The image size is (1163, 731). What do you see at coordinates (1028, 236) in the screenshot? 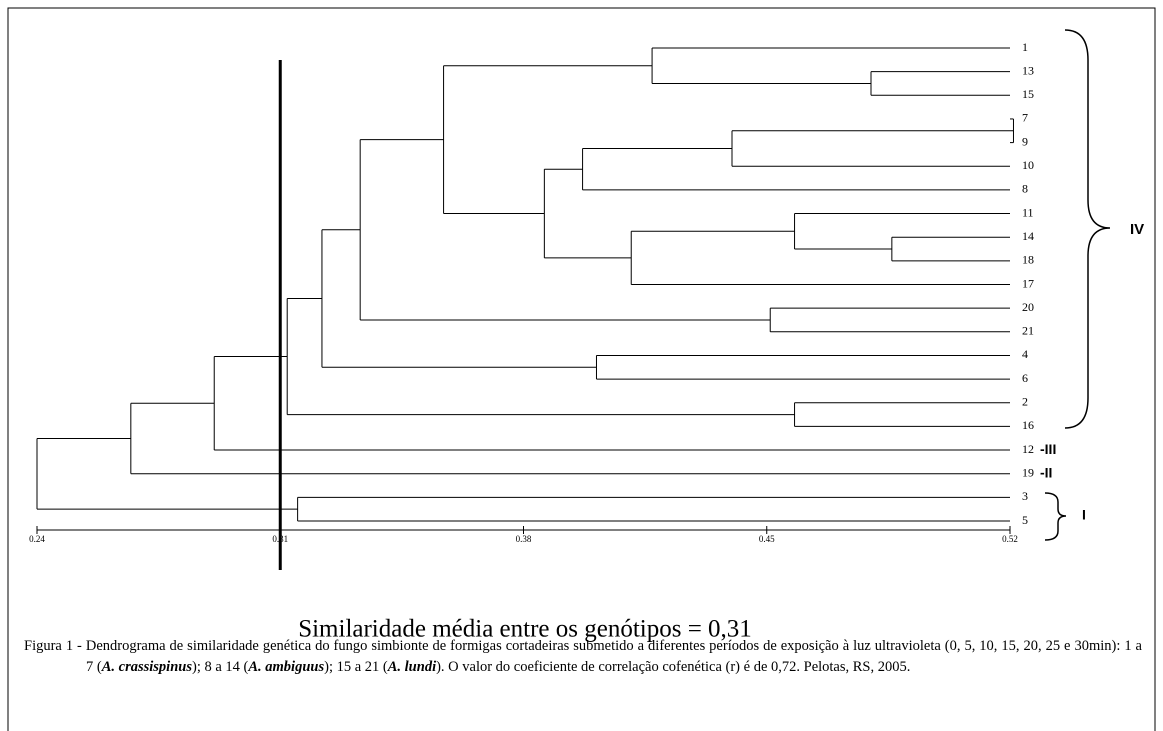
I see `leaf-label: 14` at bounding box center [1028, 236].